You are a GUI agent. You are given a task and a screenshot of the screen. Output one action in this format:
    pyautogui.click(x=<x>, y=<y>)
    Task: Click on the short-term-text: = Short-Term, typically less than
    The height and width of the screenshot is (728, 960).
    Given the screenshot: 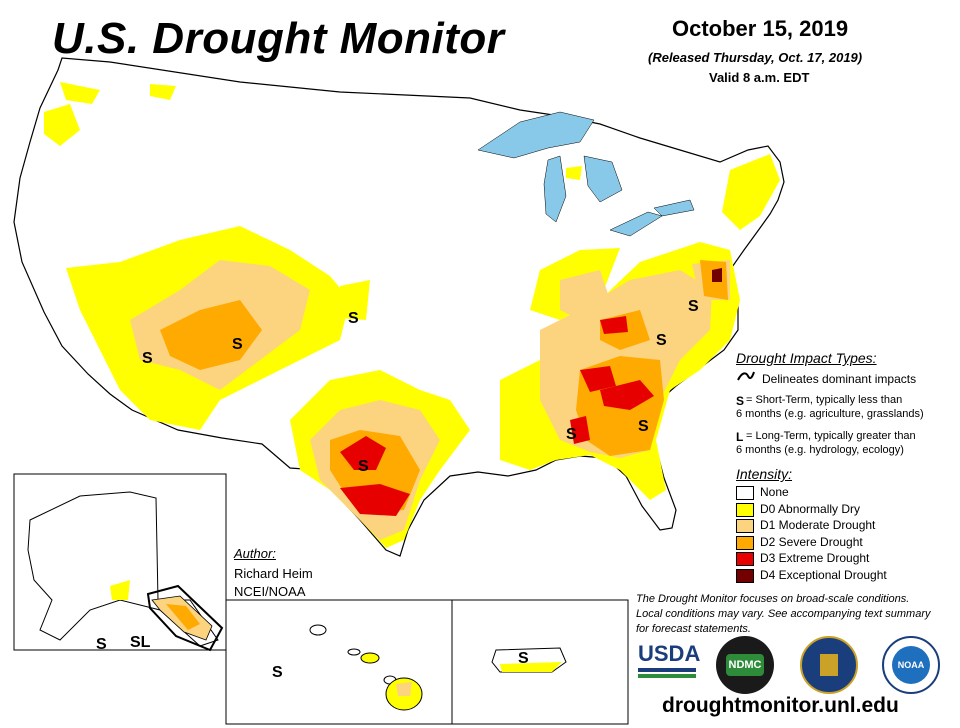 What is the action you would take?
    pyautogui.click(x=824, y=400)
    